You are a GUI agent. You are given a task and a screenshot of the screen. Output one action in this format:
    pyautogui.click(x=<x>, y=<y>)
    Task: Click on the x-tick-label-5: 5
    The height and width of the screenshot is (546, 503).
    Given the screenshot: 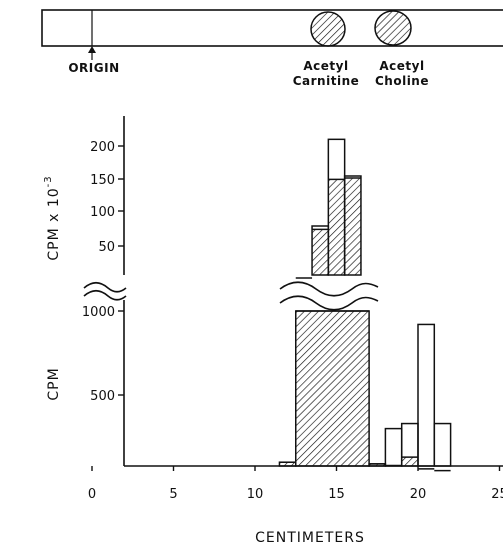 What is the action you would take?
    pyautogui.click(x=173, y=494)
    